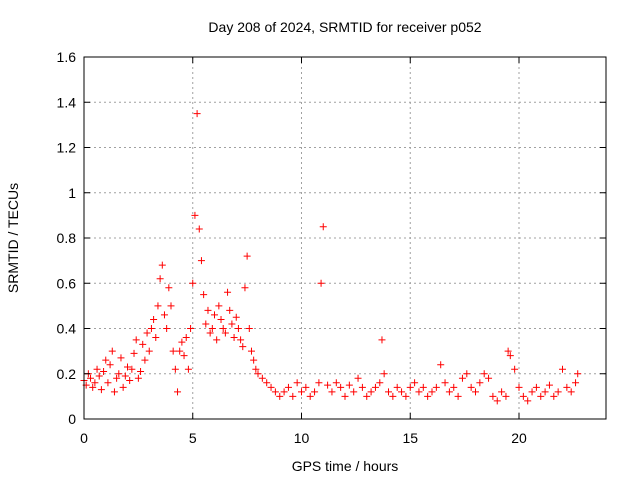 This screenshot has height=480, width=640. I want to click on y-tick-label: 1.4, so click(67, 102).